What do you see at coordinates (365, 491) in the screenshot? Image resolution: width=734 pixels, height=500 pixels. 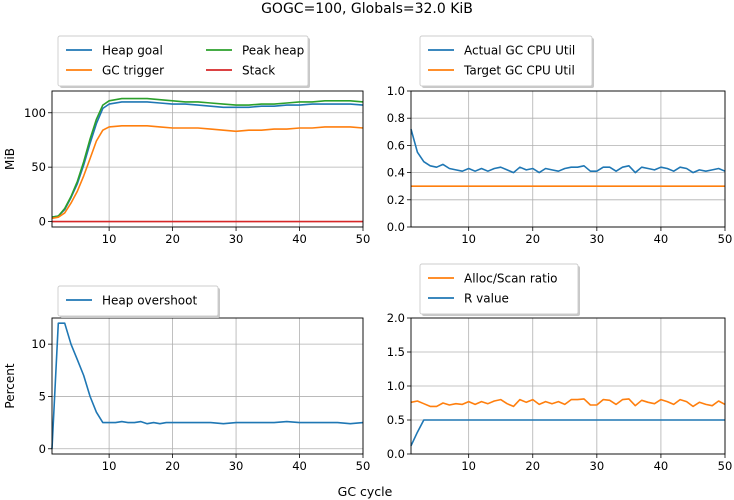 I see `shared-x-axis-label: GC cycle` at bounding box center [365, 491].